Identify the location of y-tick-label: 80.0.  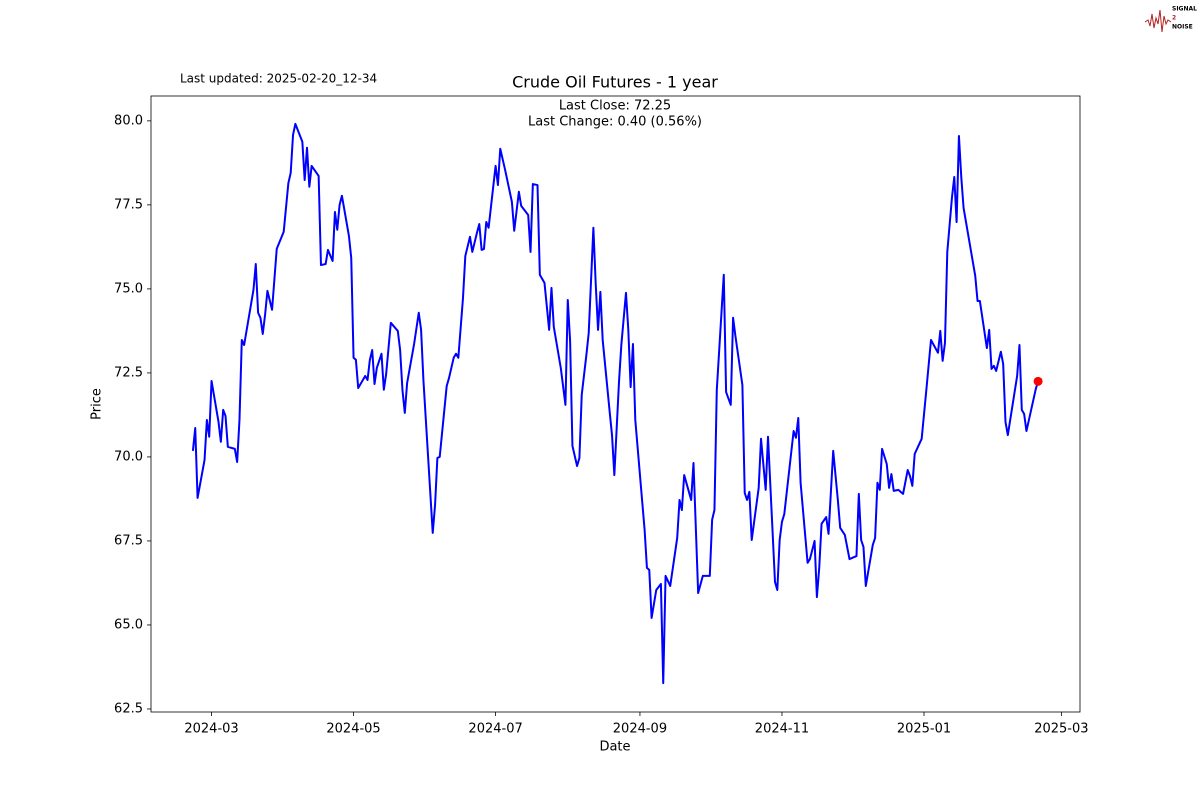
(128, 120).